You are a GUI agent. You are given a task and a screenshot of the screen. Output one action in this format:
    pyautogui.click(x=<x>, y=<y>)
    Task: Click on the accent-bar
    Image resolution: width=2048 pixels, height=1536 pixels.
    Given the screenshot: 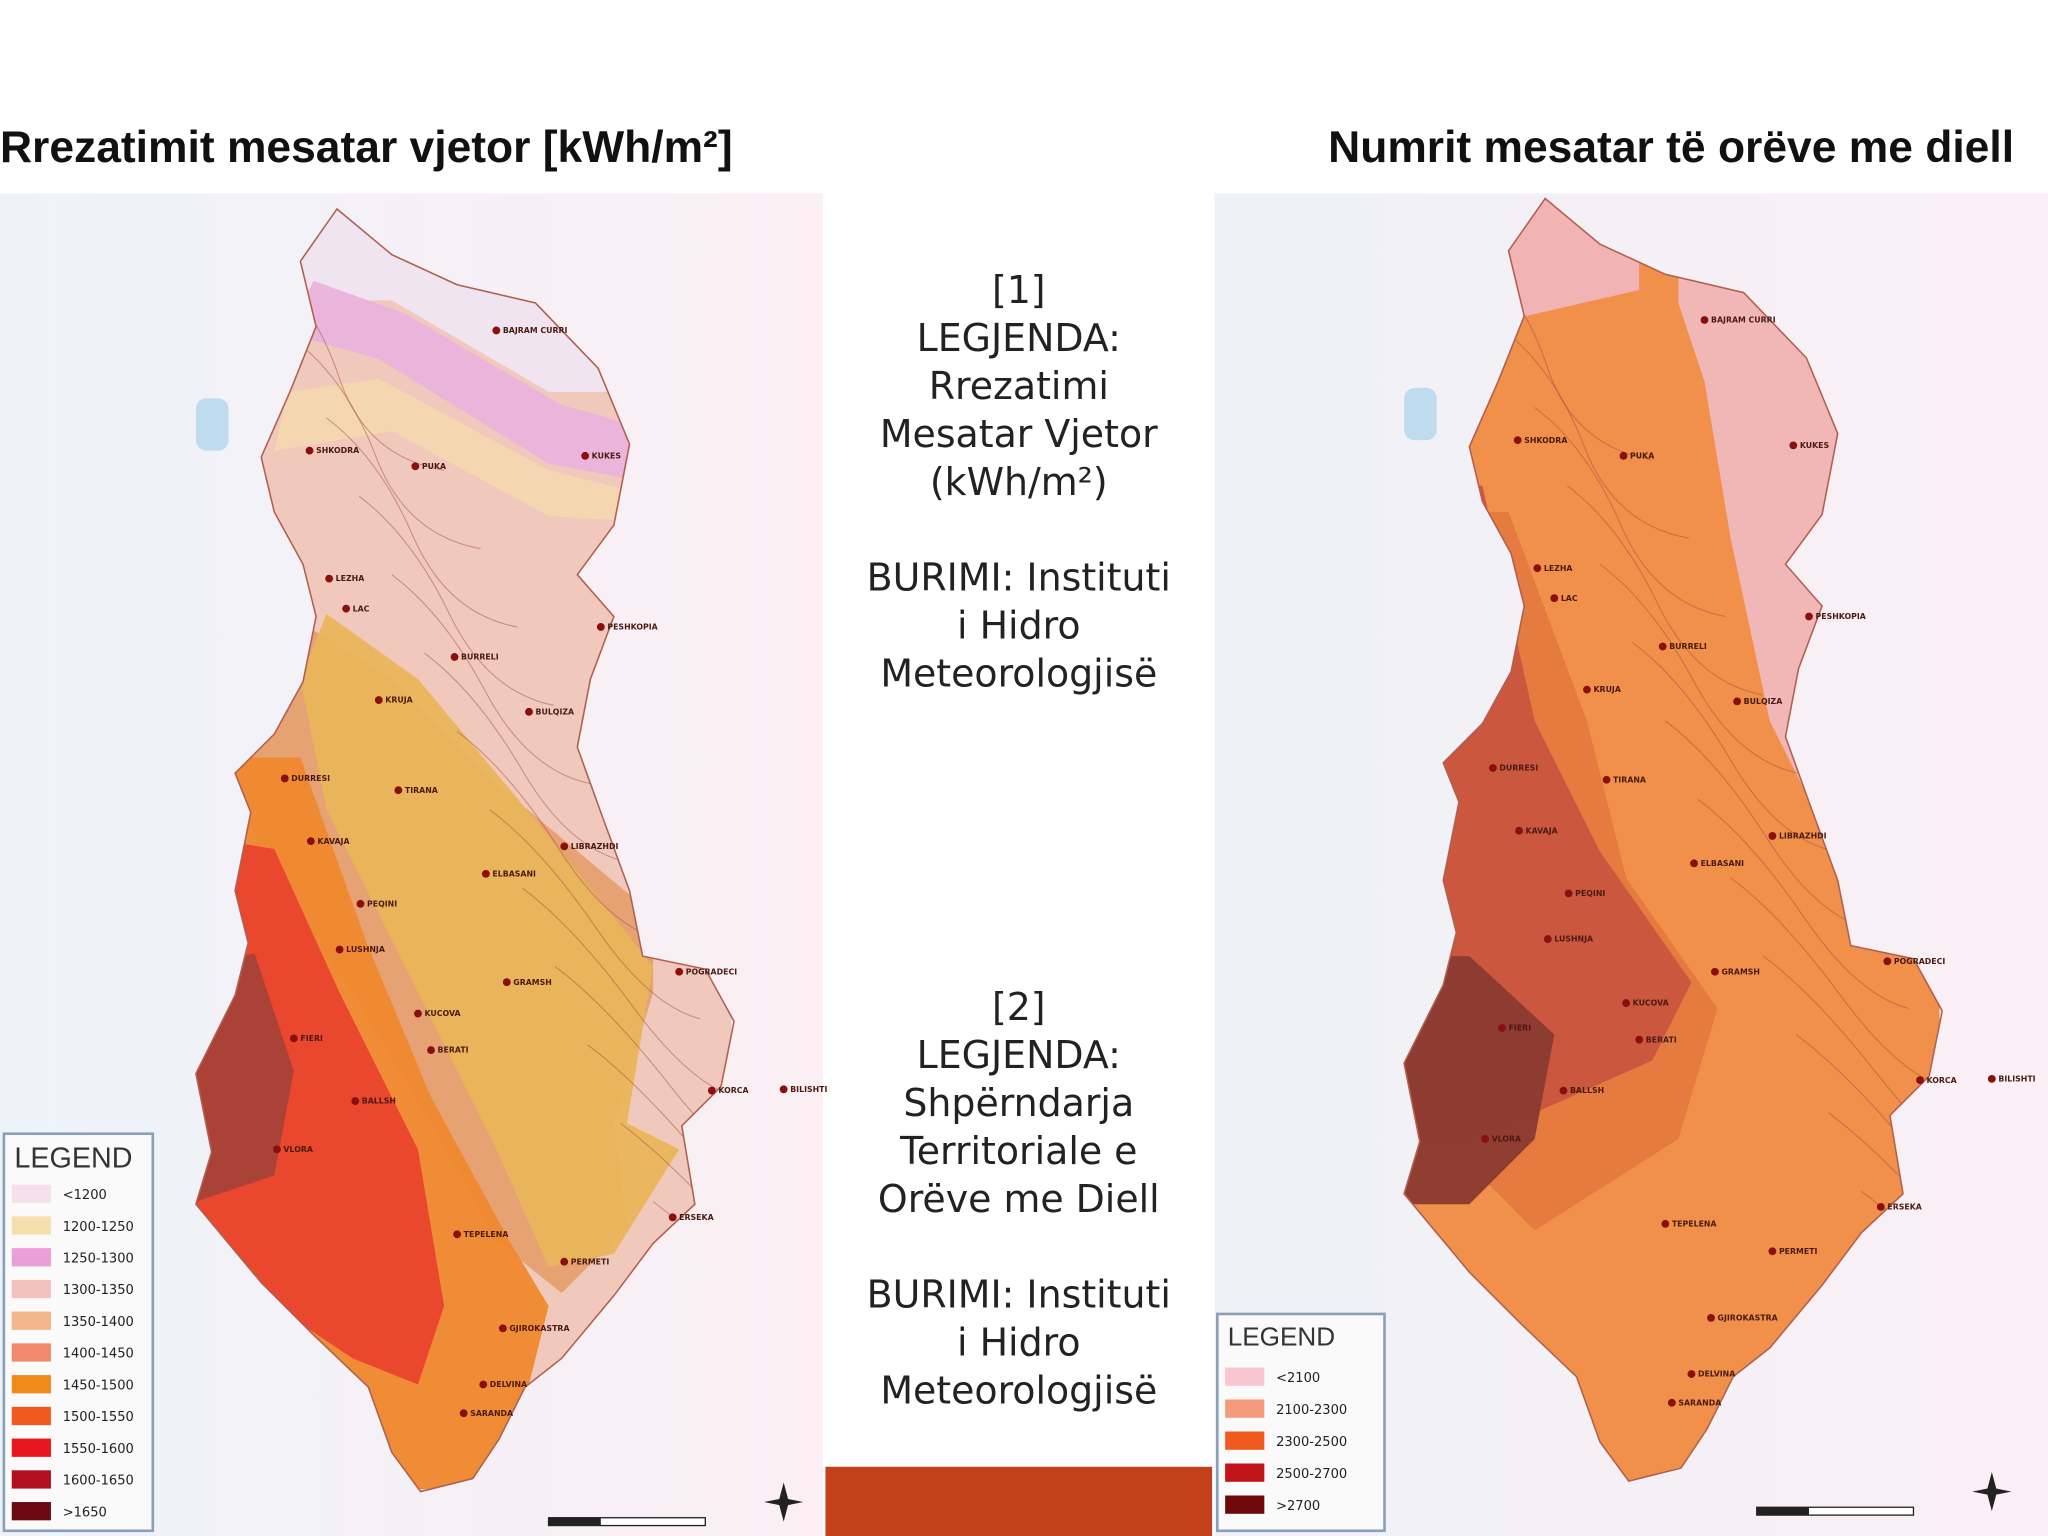 What is the action you would take?
    pyautogui.click(x=1019, y=1501)
    